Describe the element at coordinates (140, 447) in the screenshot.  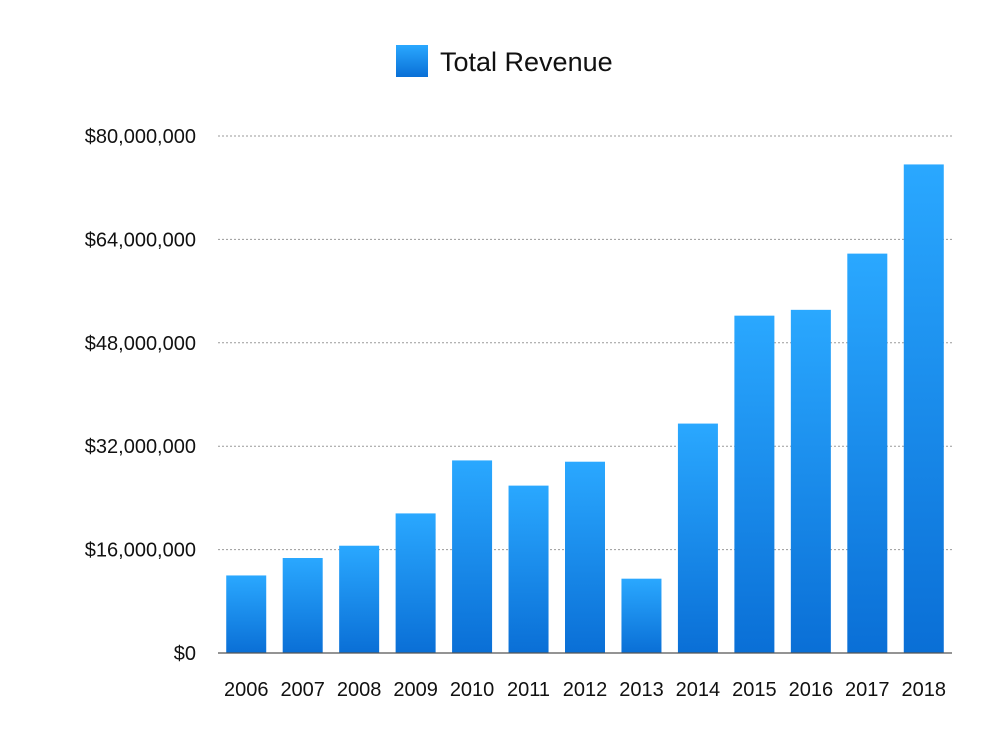
I see `y-tick-label: $32,000,000` at that location.